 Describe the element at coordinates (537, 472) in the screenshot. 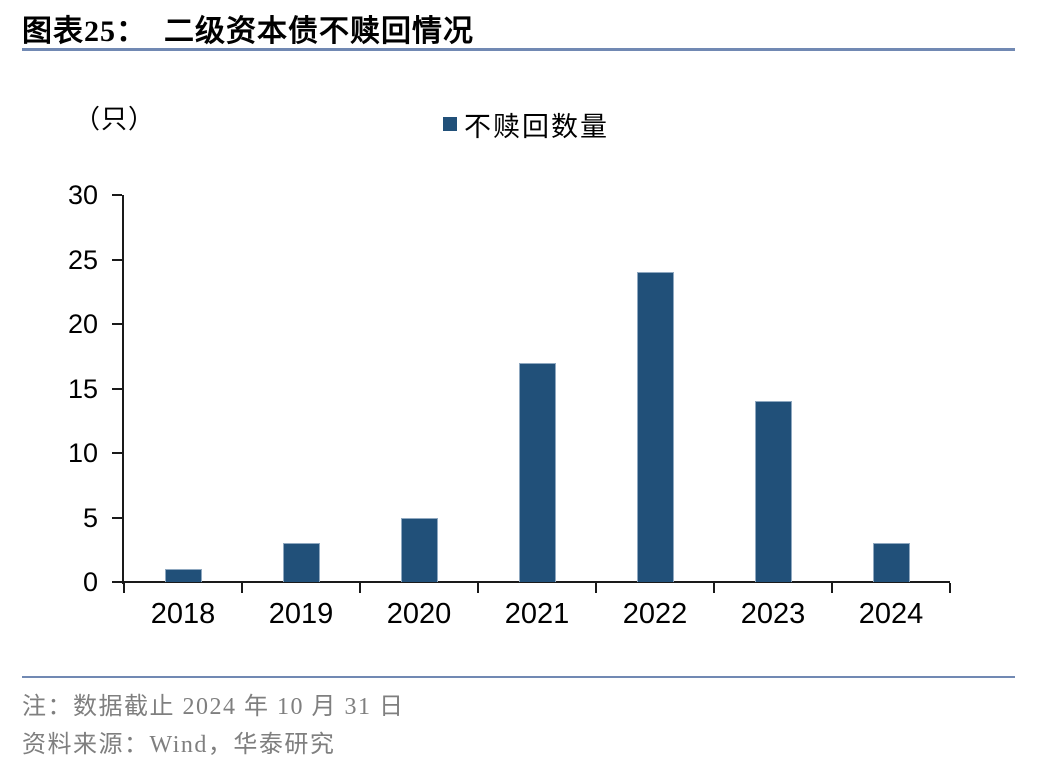

I see `bar-2021` at that location.